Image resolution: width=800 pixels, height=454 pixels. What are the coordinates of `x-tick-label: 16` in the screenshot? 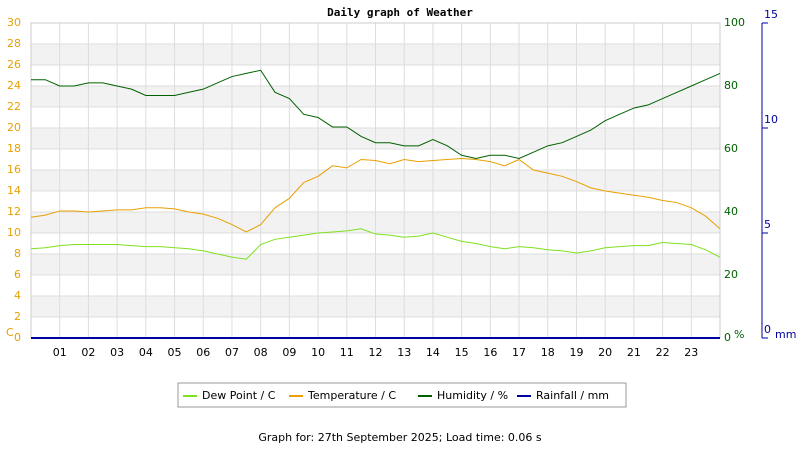 It's located at (490, 352).